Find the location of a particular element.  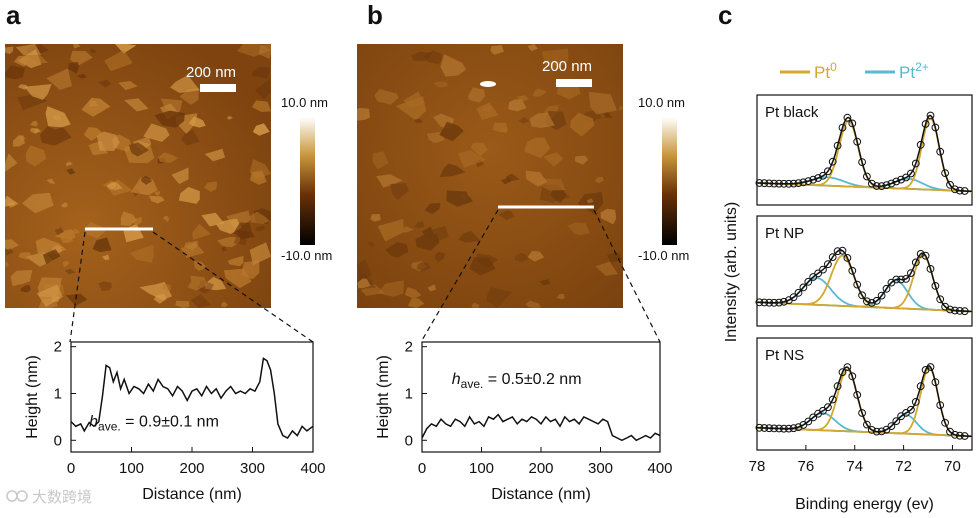

zoom-guide-b-right is located at coordinates (627, 276).